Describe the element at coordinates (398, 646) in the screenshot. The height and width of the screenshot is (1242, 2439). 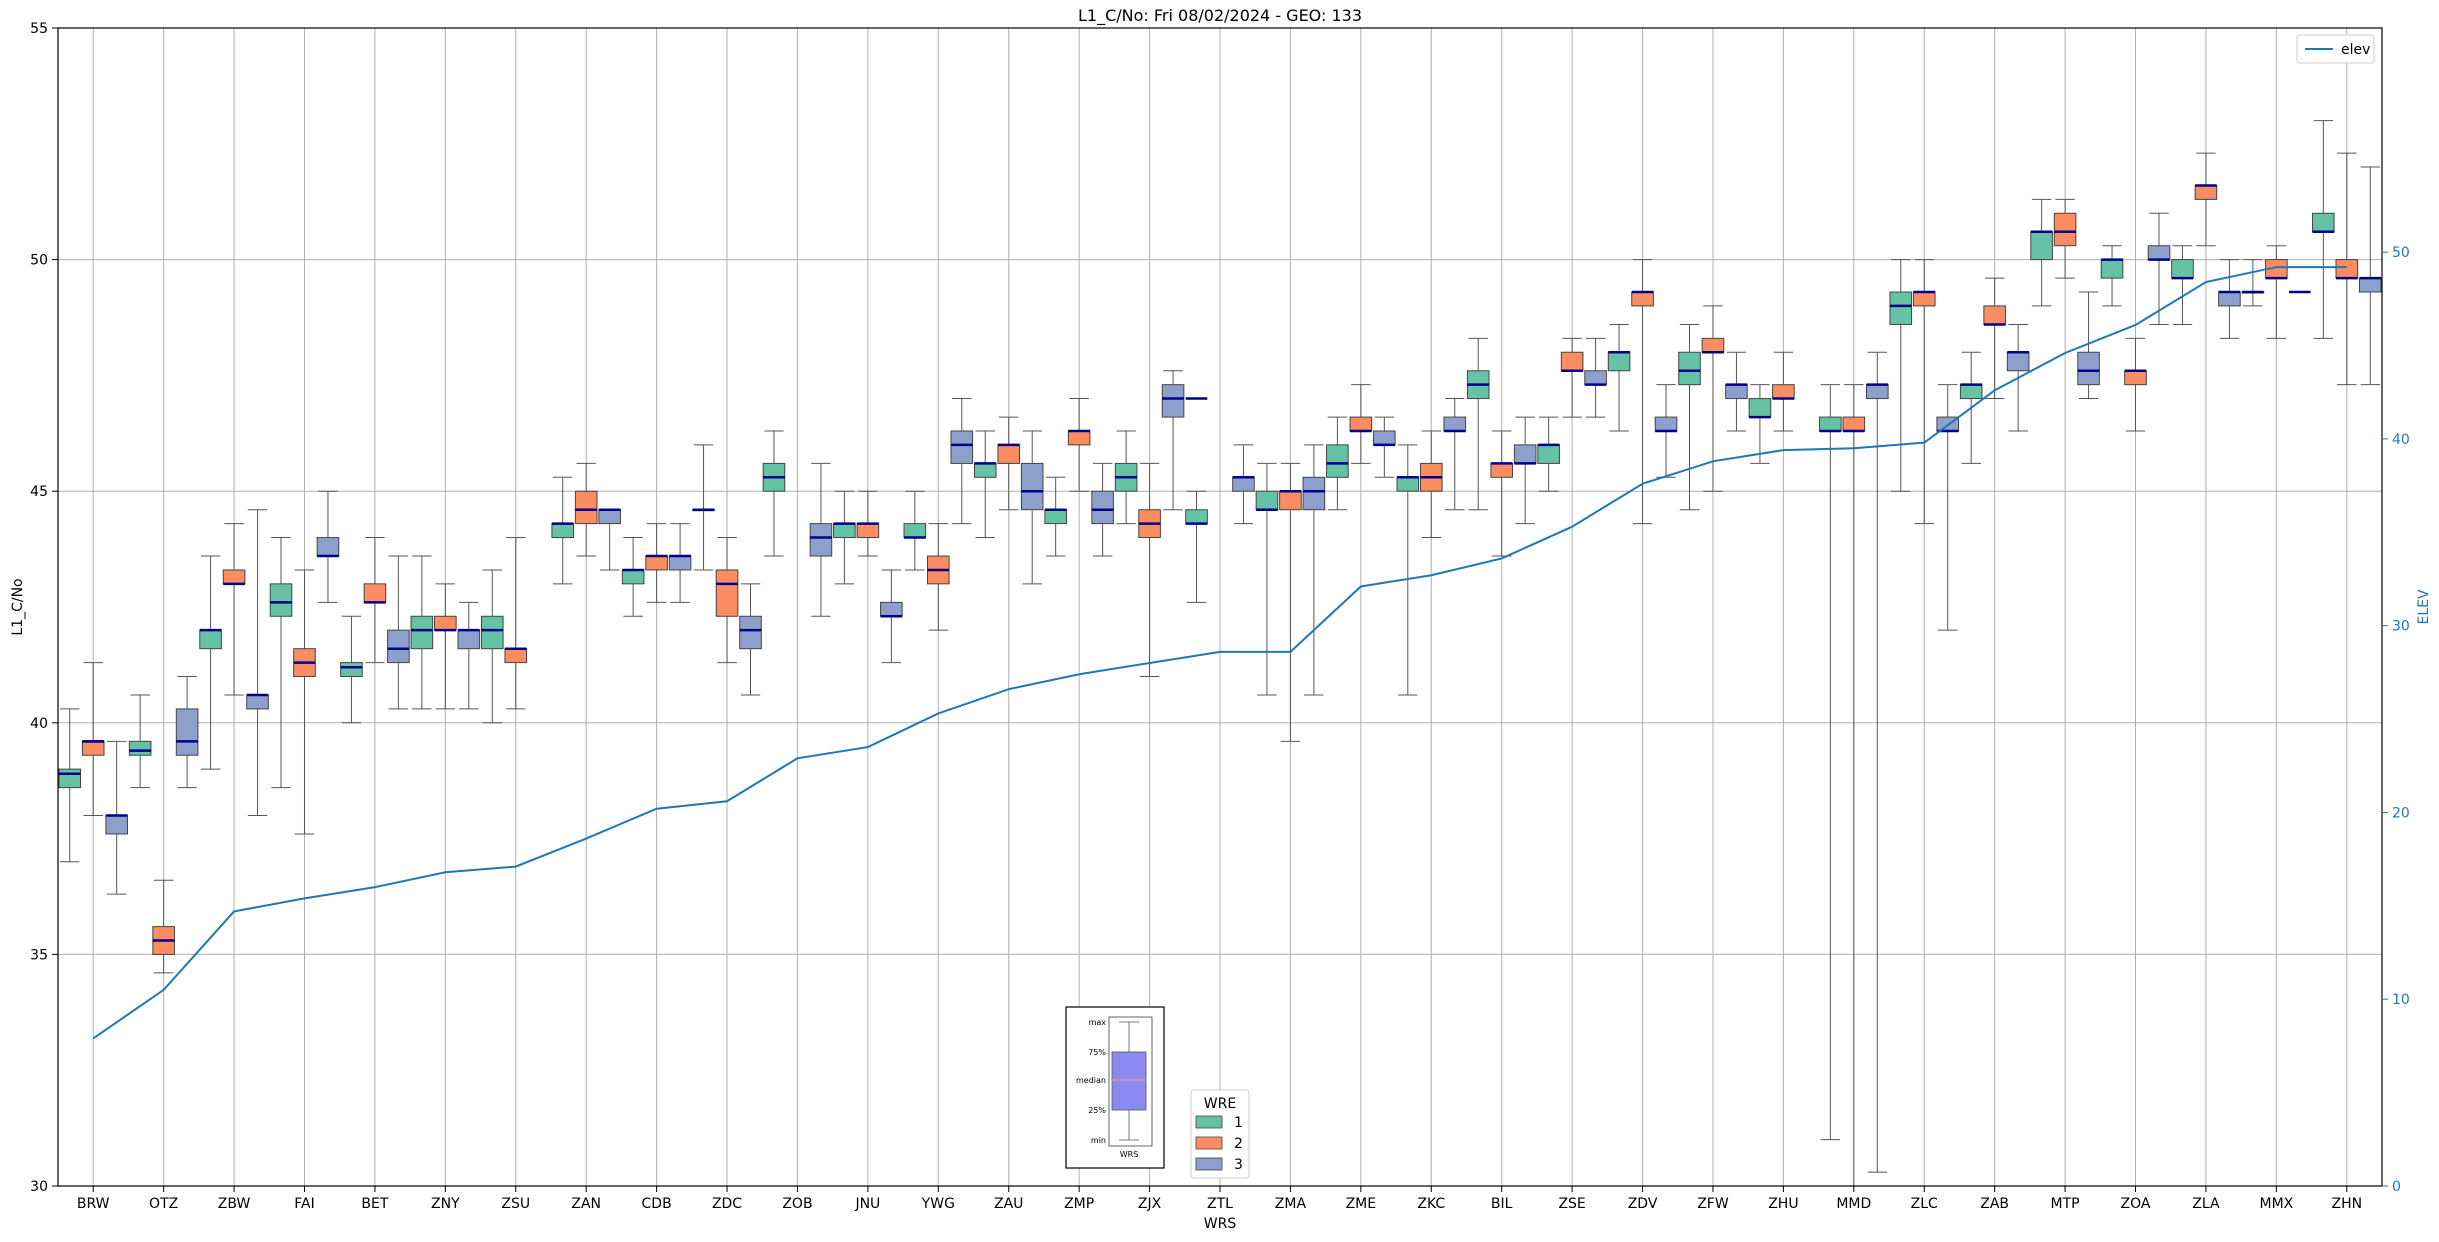
I see `box-3-BET` at that location.